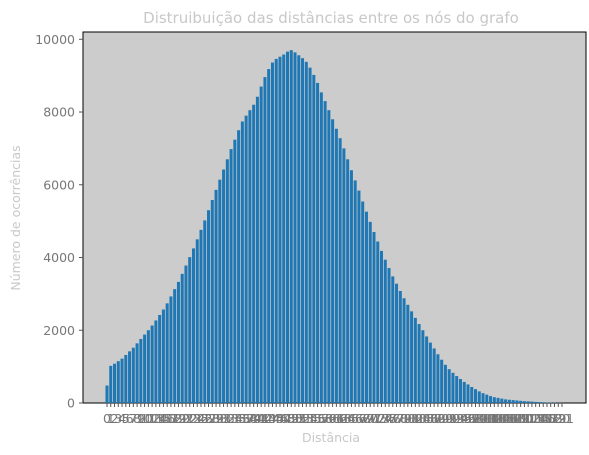 Image resolution: width=589 pixels, height=455 pixels. I want to click on x-tick-label: 118, so click(551, 418).